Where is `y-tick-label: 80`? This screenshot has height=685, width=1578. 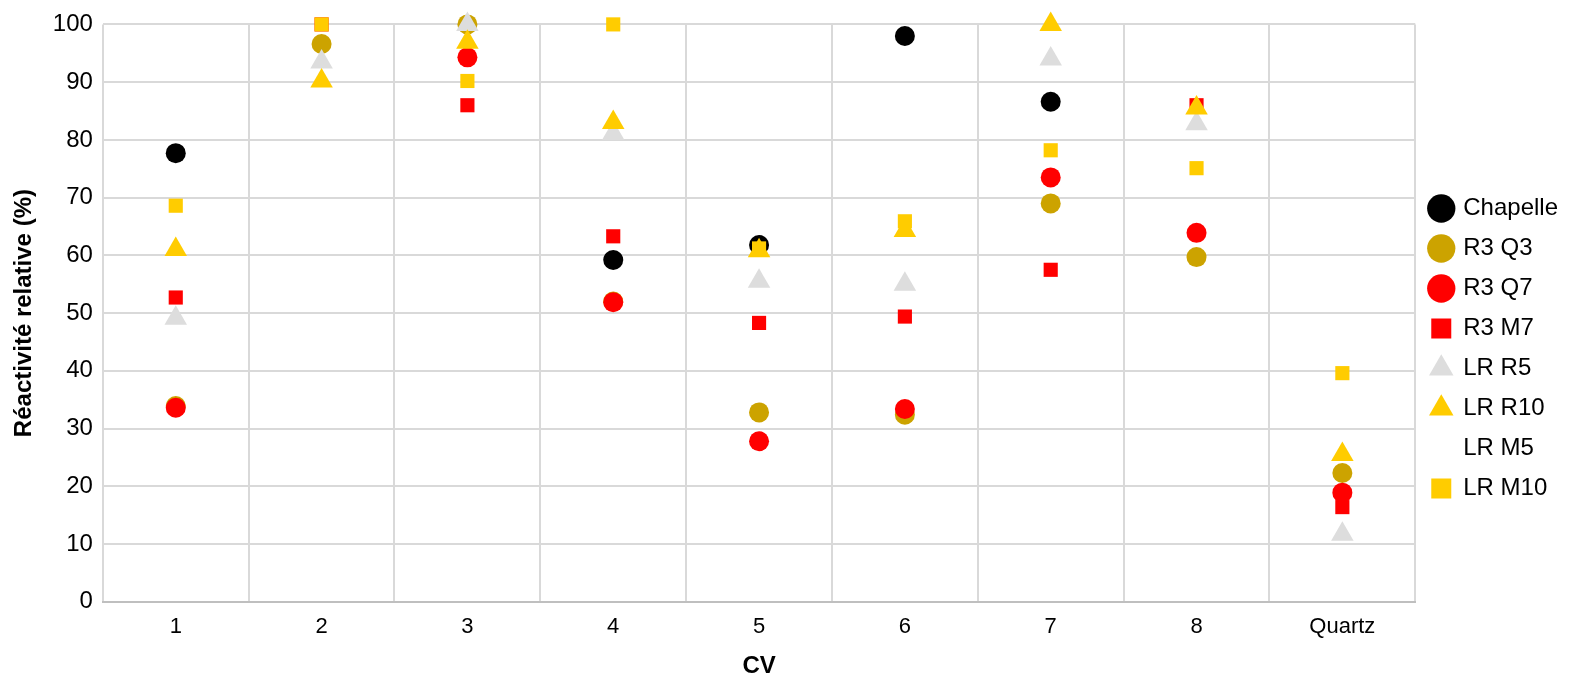
y-tick-label: 80 is located at coordinates (79, 138).